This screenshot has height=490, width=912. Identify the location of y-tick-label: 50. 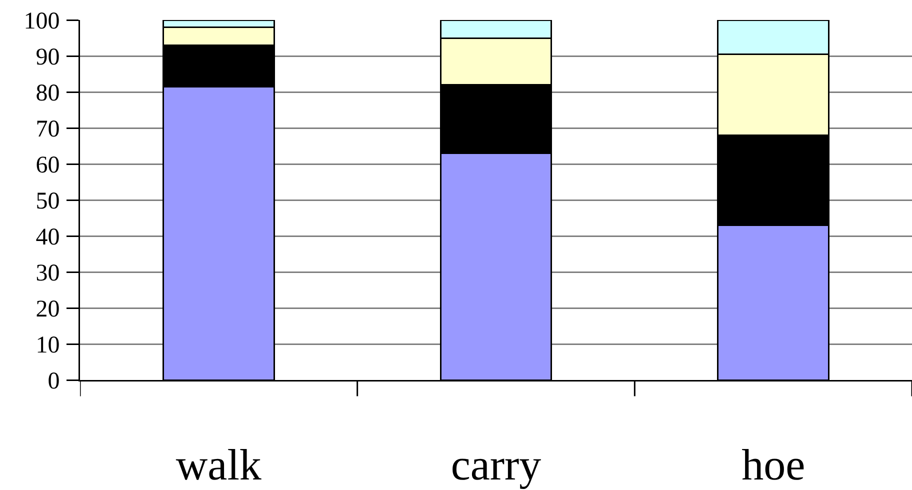
(48, 201).